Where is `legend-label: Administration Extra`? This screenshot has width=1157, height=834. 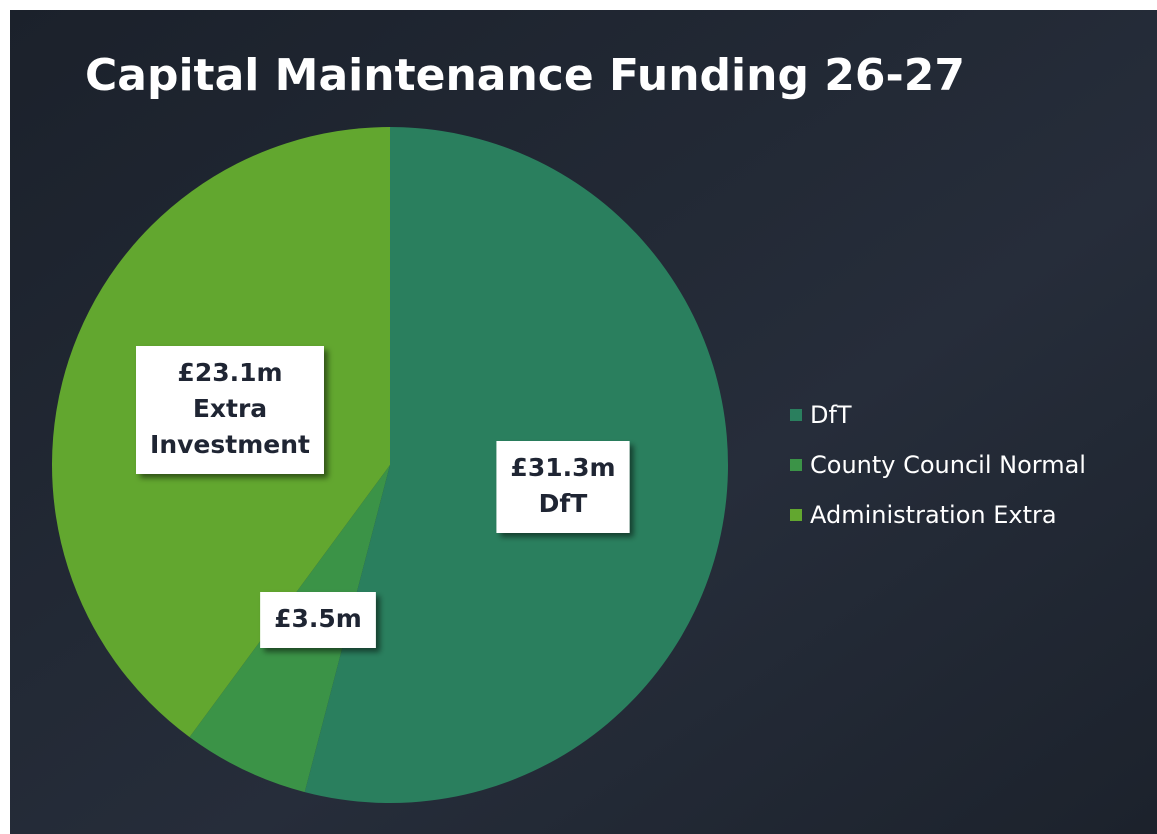
legend-label: Administration Extra is located at coordinates (933, 515).